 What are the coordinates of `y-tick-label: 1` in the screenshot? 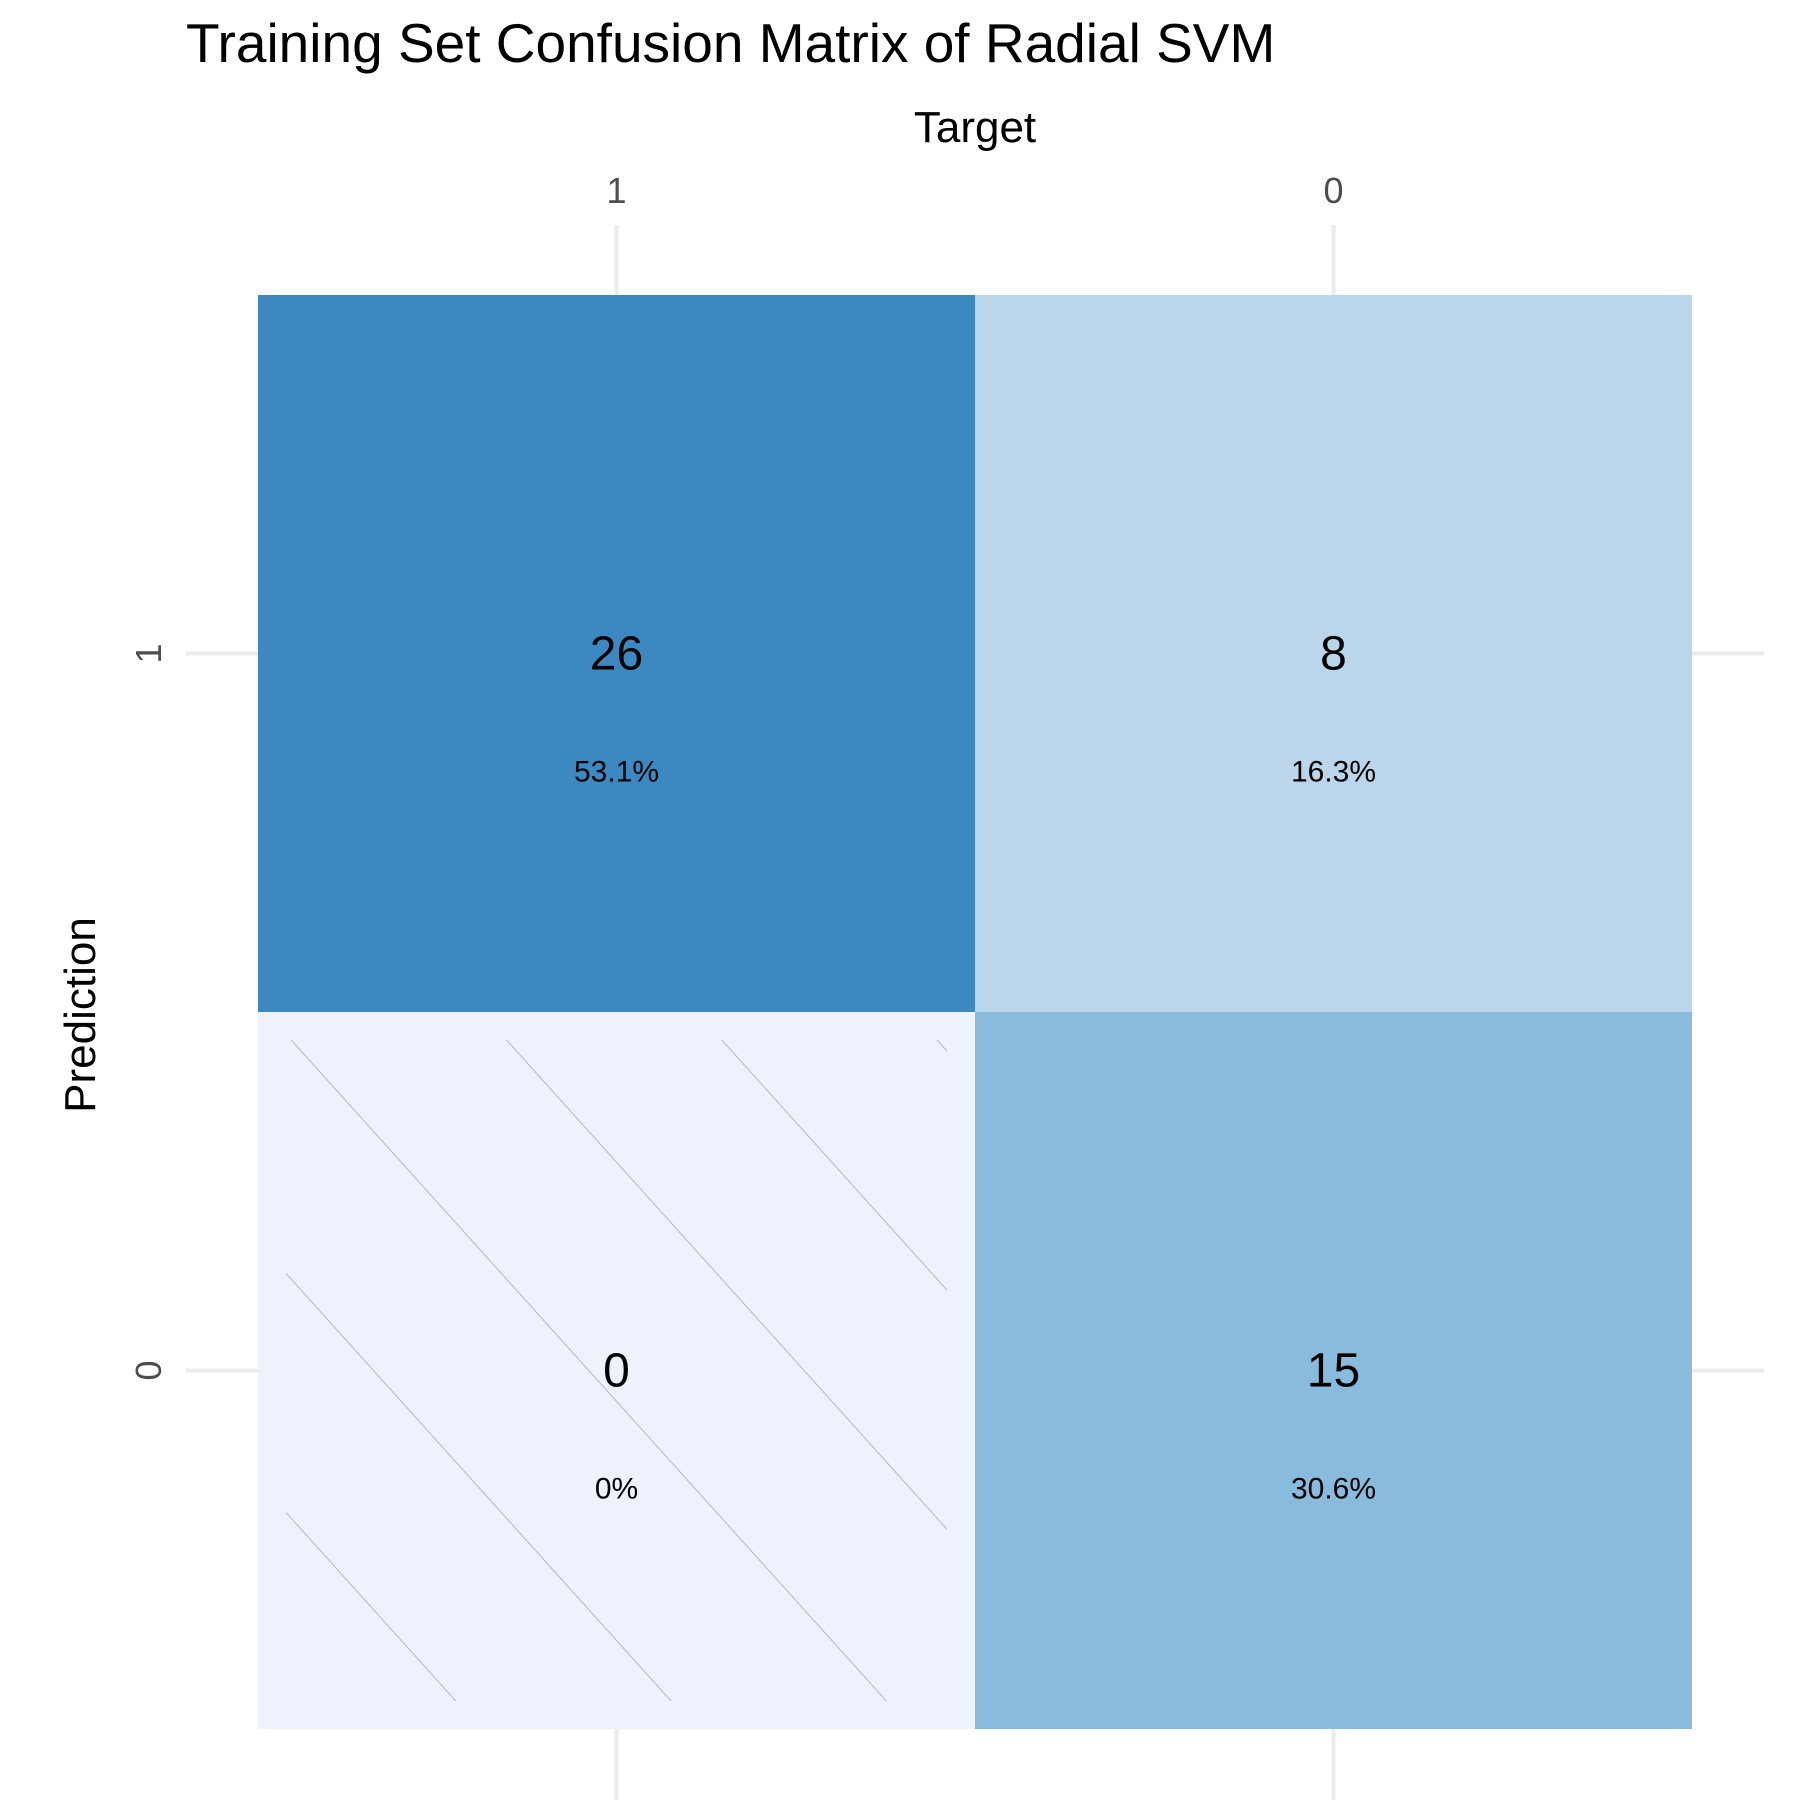 It's located at (148, 653).